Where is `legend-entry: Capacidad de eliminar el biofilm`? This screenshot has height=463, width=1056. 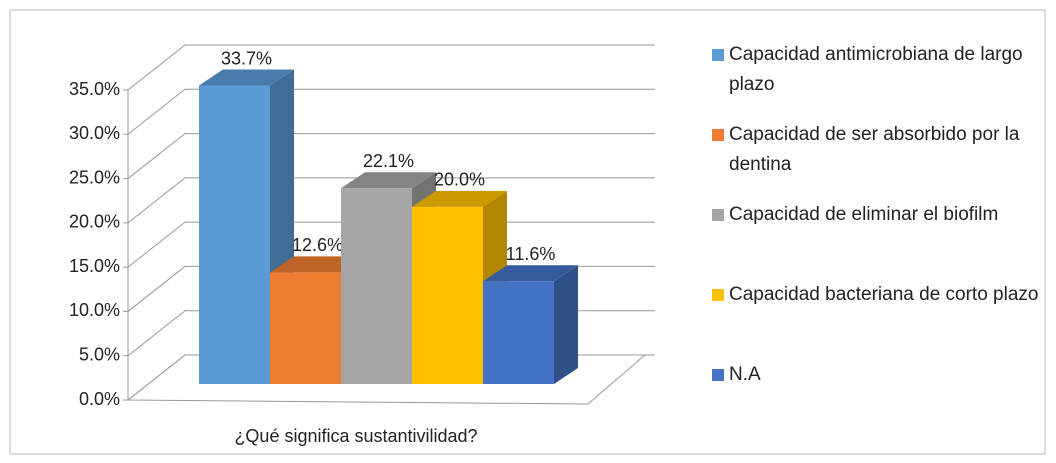 legend-entry: Capacidad de eliminar el biofilm is located at coordinates (877, 240).